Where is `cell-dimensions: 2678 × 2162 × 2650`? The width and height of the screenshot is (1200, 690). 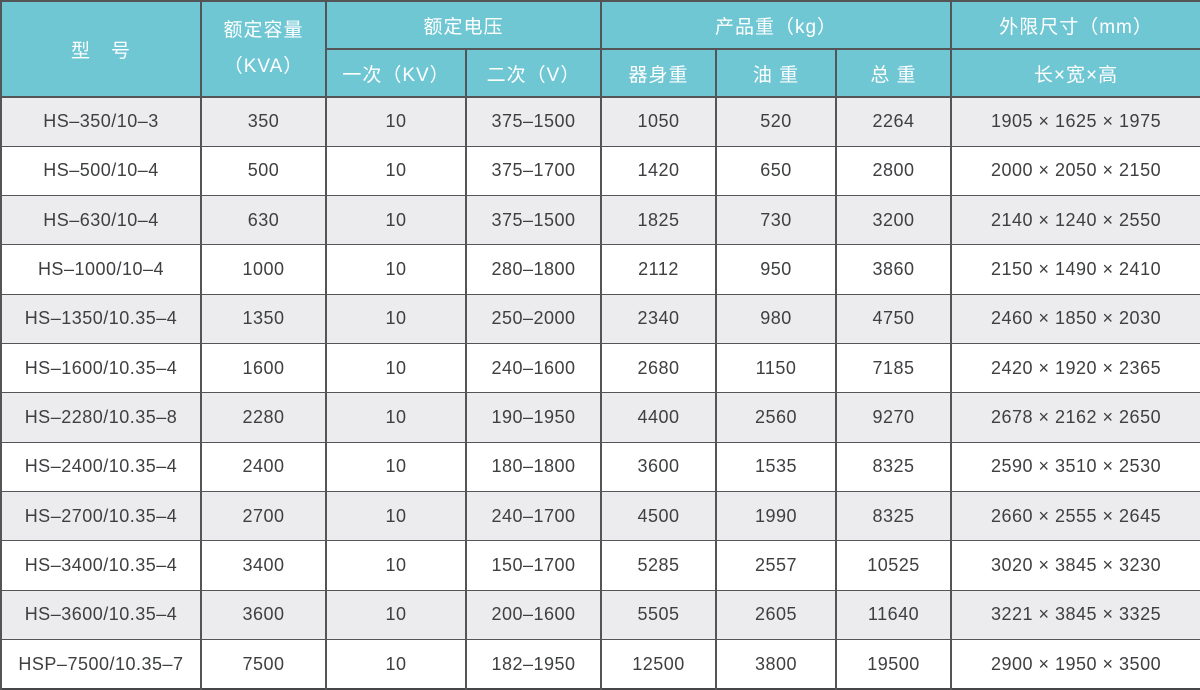 cell-dimensions: 2678 × 2162 × 2650 is located at coordinates (1075, 417).